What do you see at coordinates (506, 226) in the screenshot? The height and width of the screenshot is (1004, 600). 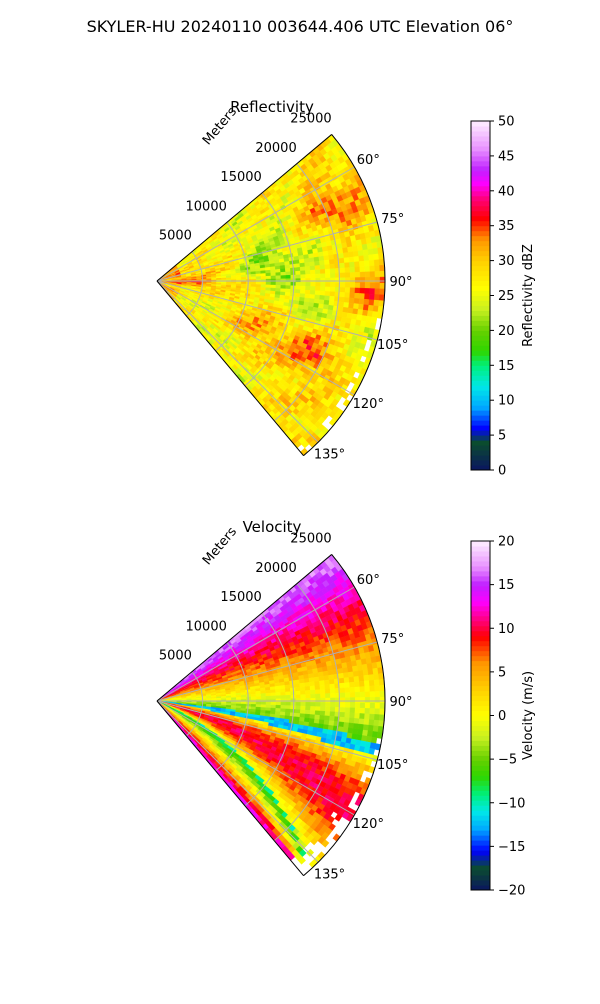 I see `colorbar-tick-label: 35` at bounding box center [506, 226].